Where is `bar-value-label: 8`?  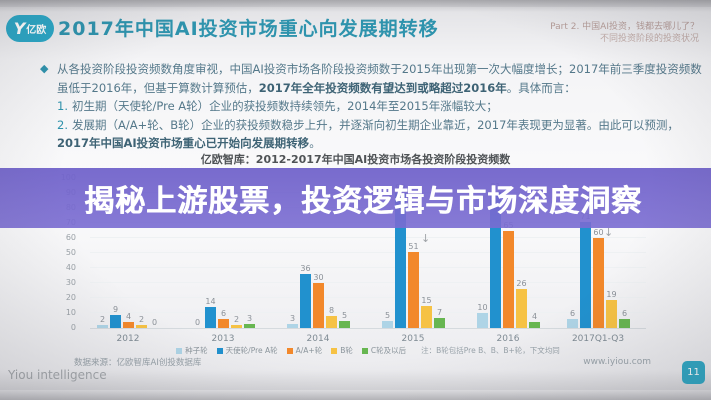 bar-value-label: 8 is located at coordinates (331, 310).